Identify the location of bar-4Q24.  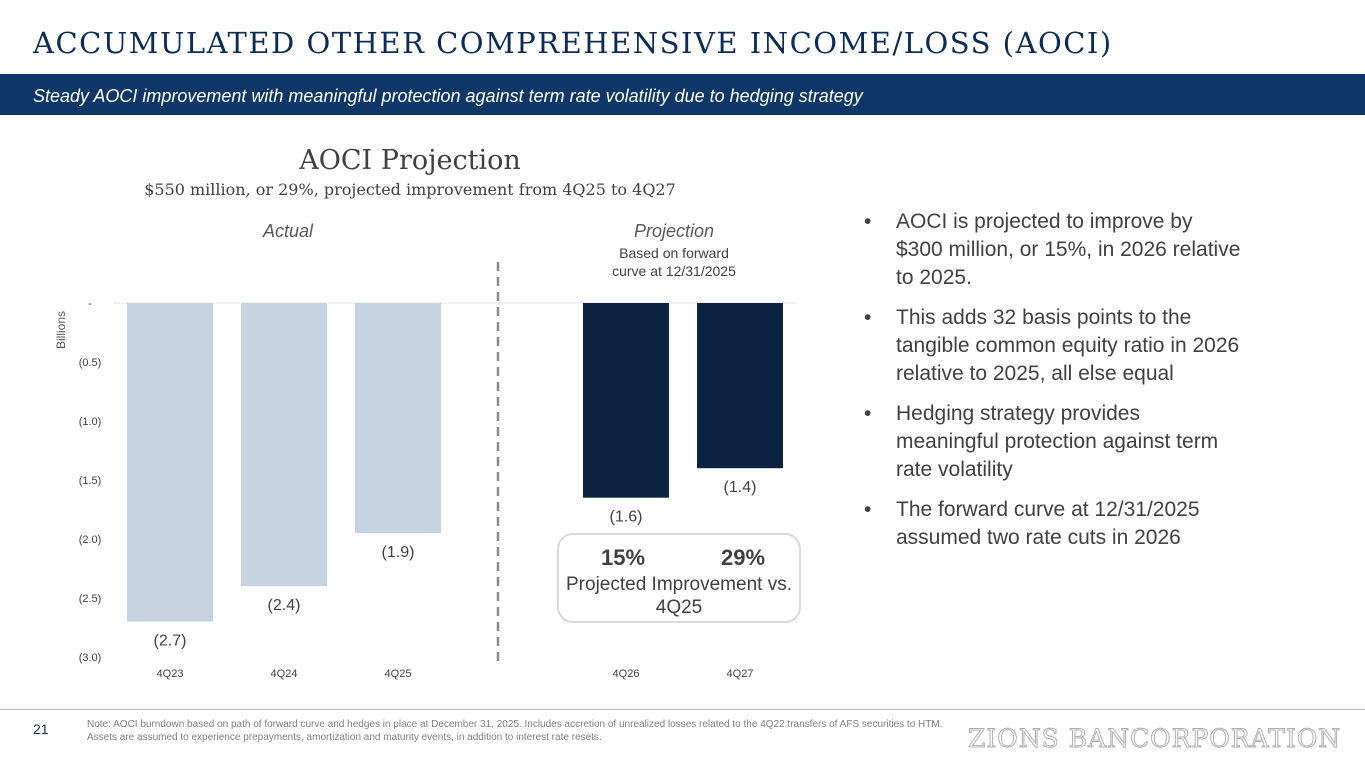
(284, 445).